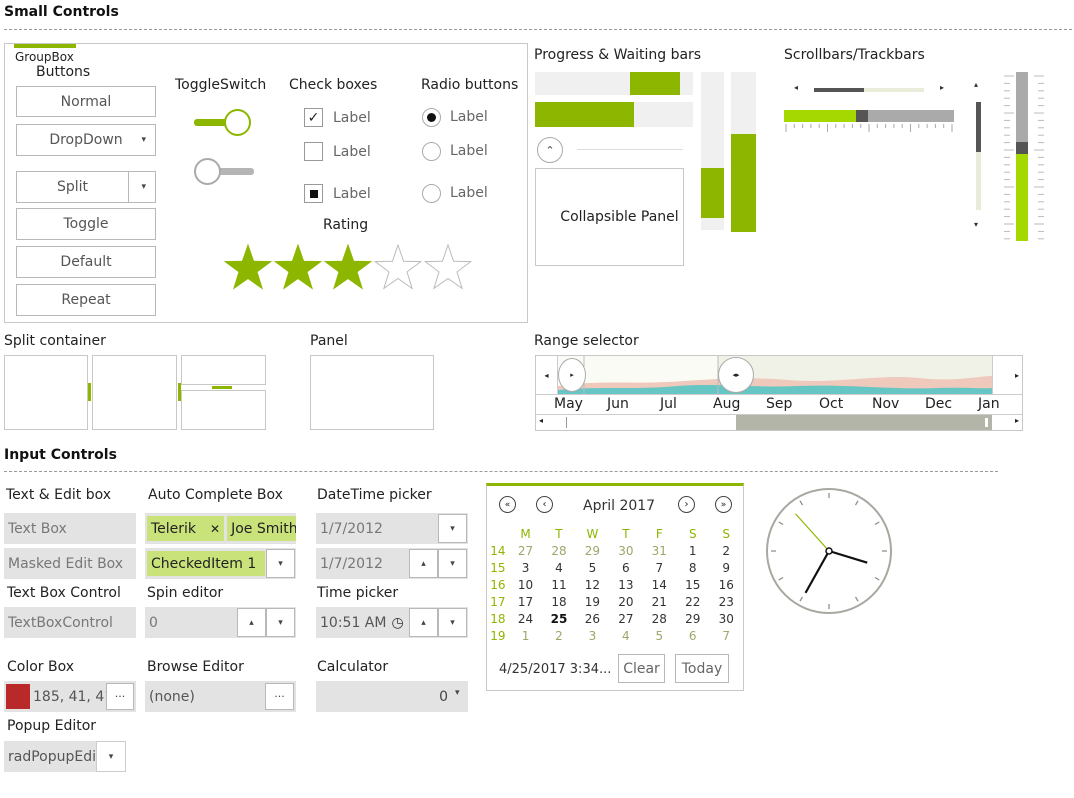  What do you see at coordinates (507, 504) in the screenshot?
I see `prev-year-icon: «` at bounding box center [507, 504].